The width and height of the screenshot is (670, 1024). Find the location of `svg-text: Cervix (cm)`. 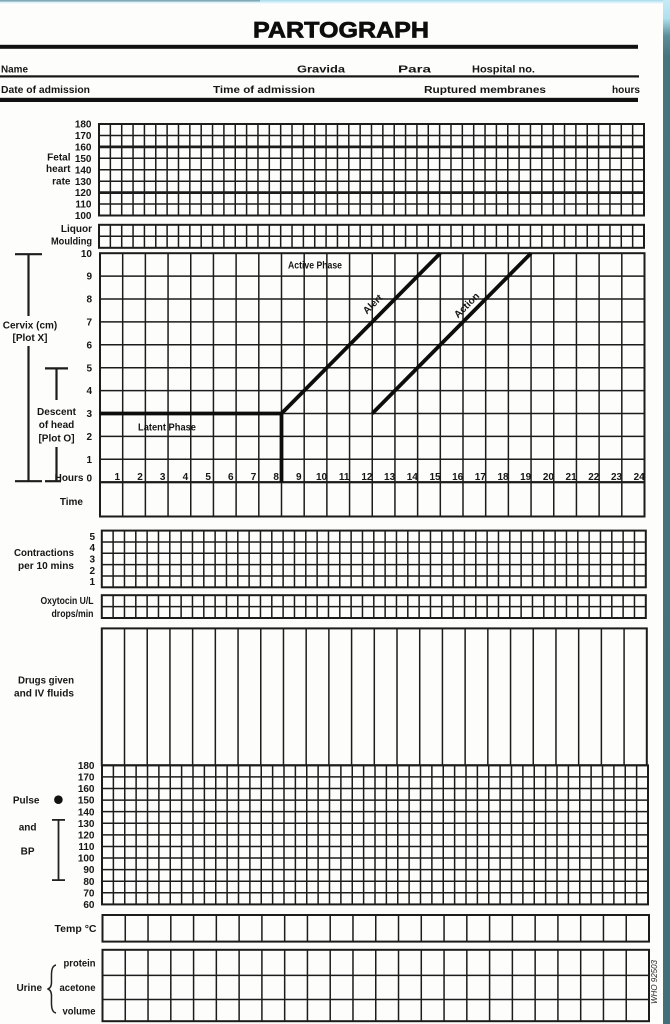

svg-text: Cervix (cm) is located at coordinates (30, 325).